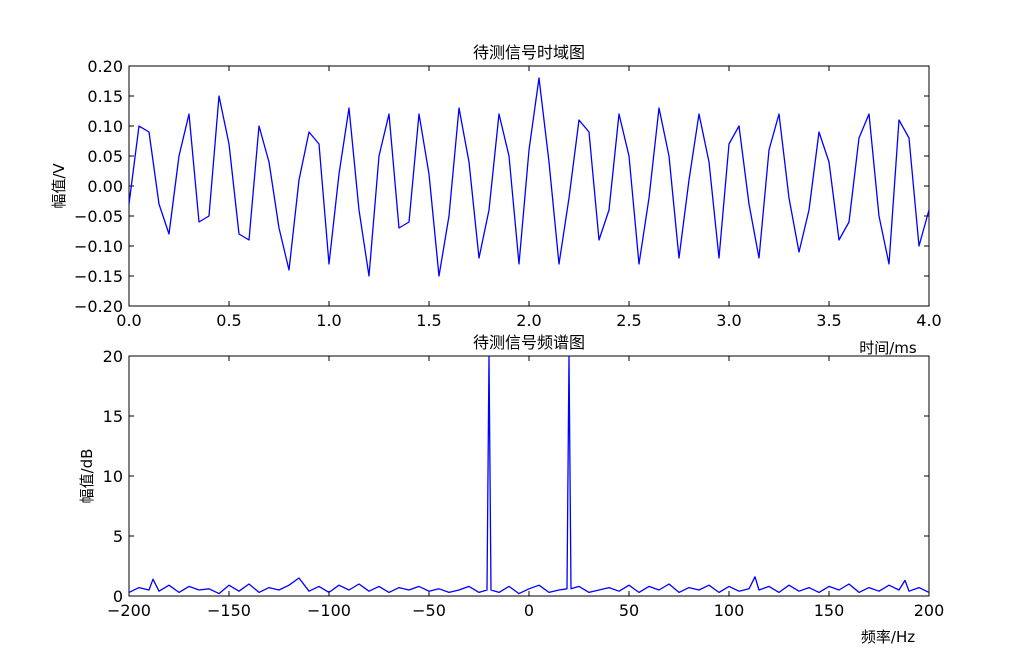  What do you see at coordinates (228, 320) in the screenshot?
I see `x-tick-label: 0.5` at bounding box center [228, 320].